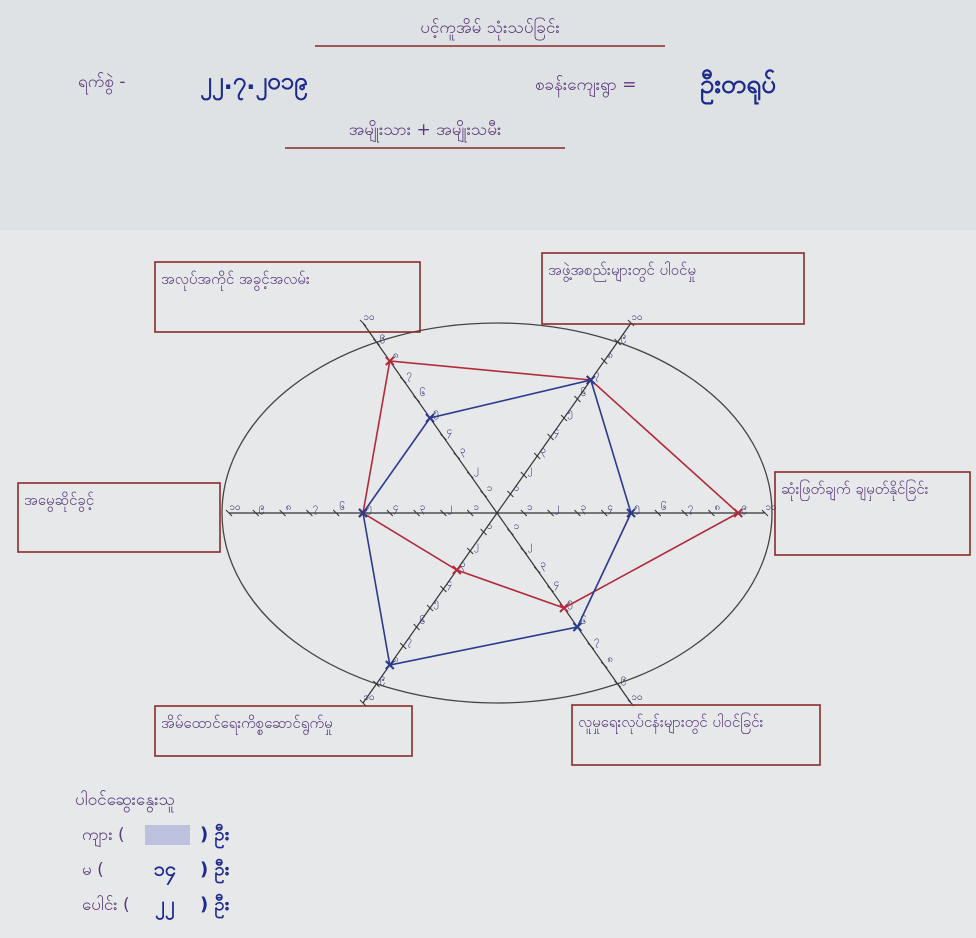  Describe the element at coordinates (670, 722) in the screenshot. I see `axis-label-wrap: လူမှုရေးလုပ်ငန်းများတွင် ပါဝင်ခြင်း` at that location.